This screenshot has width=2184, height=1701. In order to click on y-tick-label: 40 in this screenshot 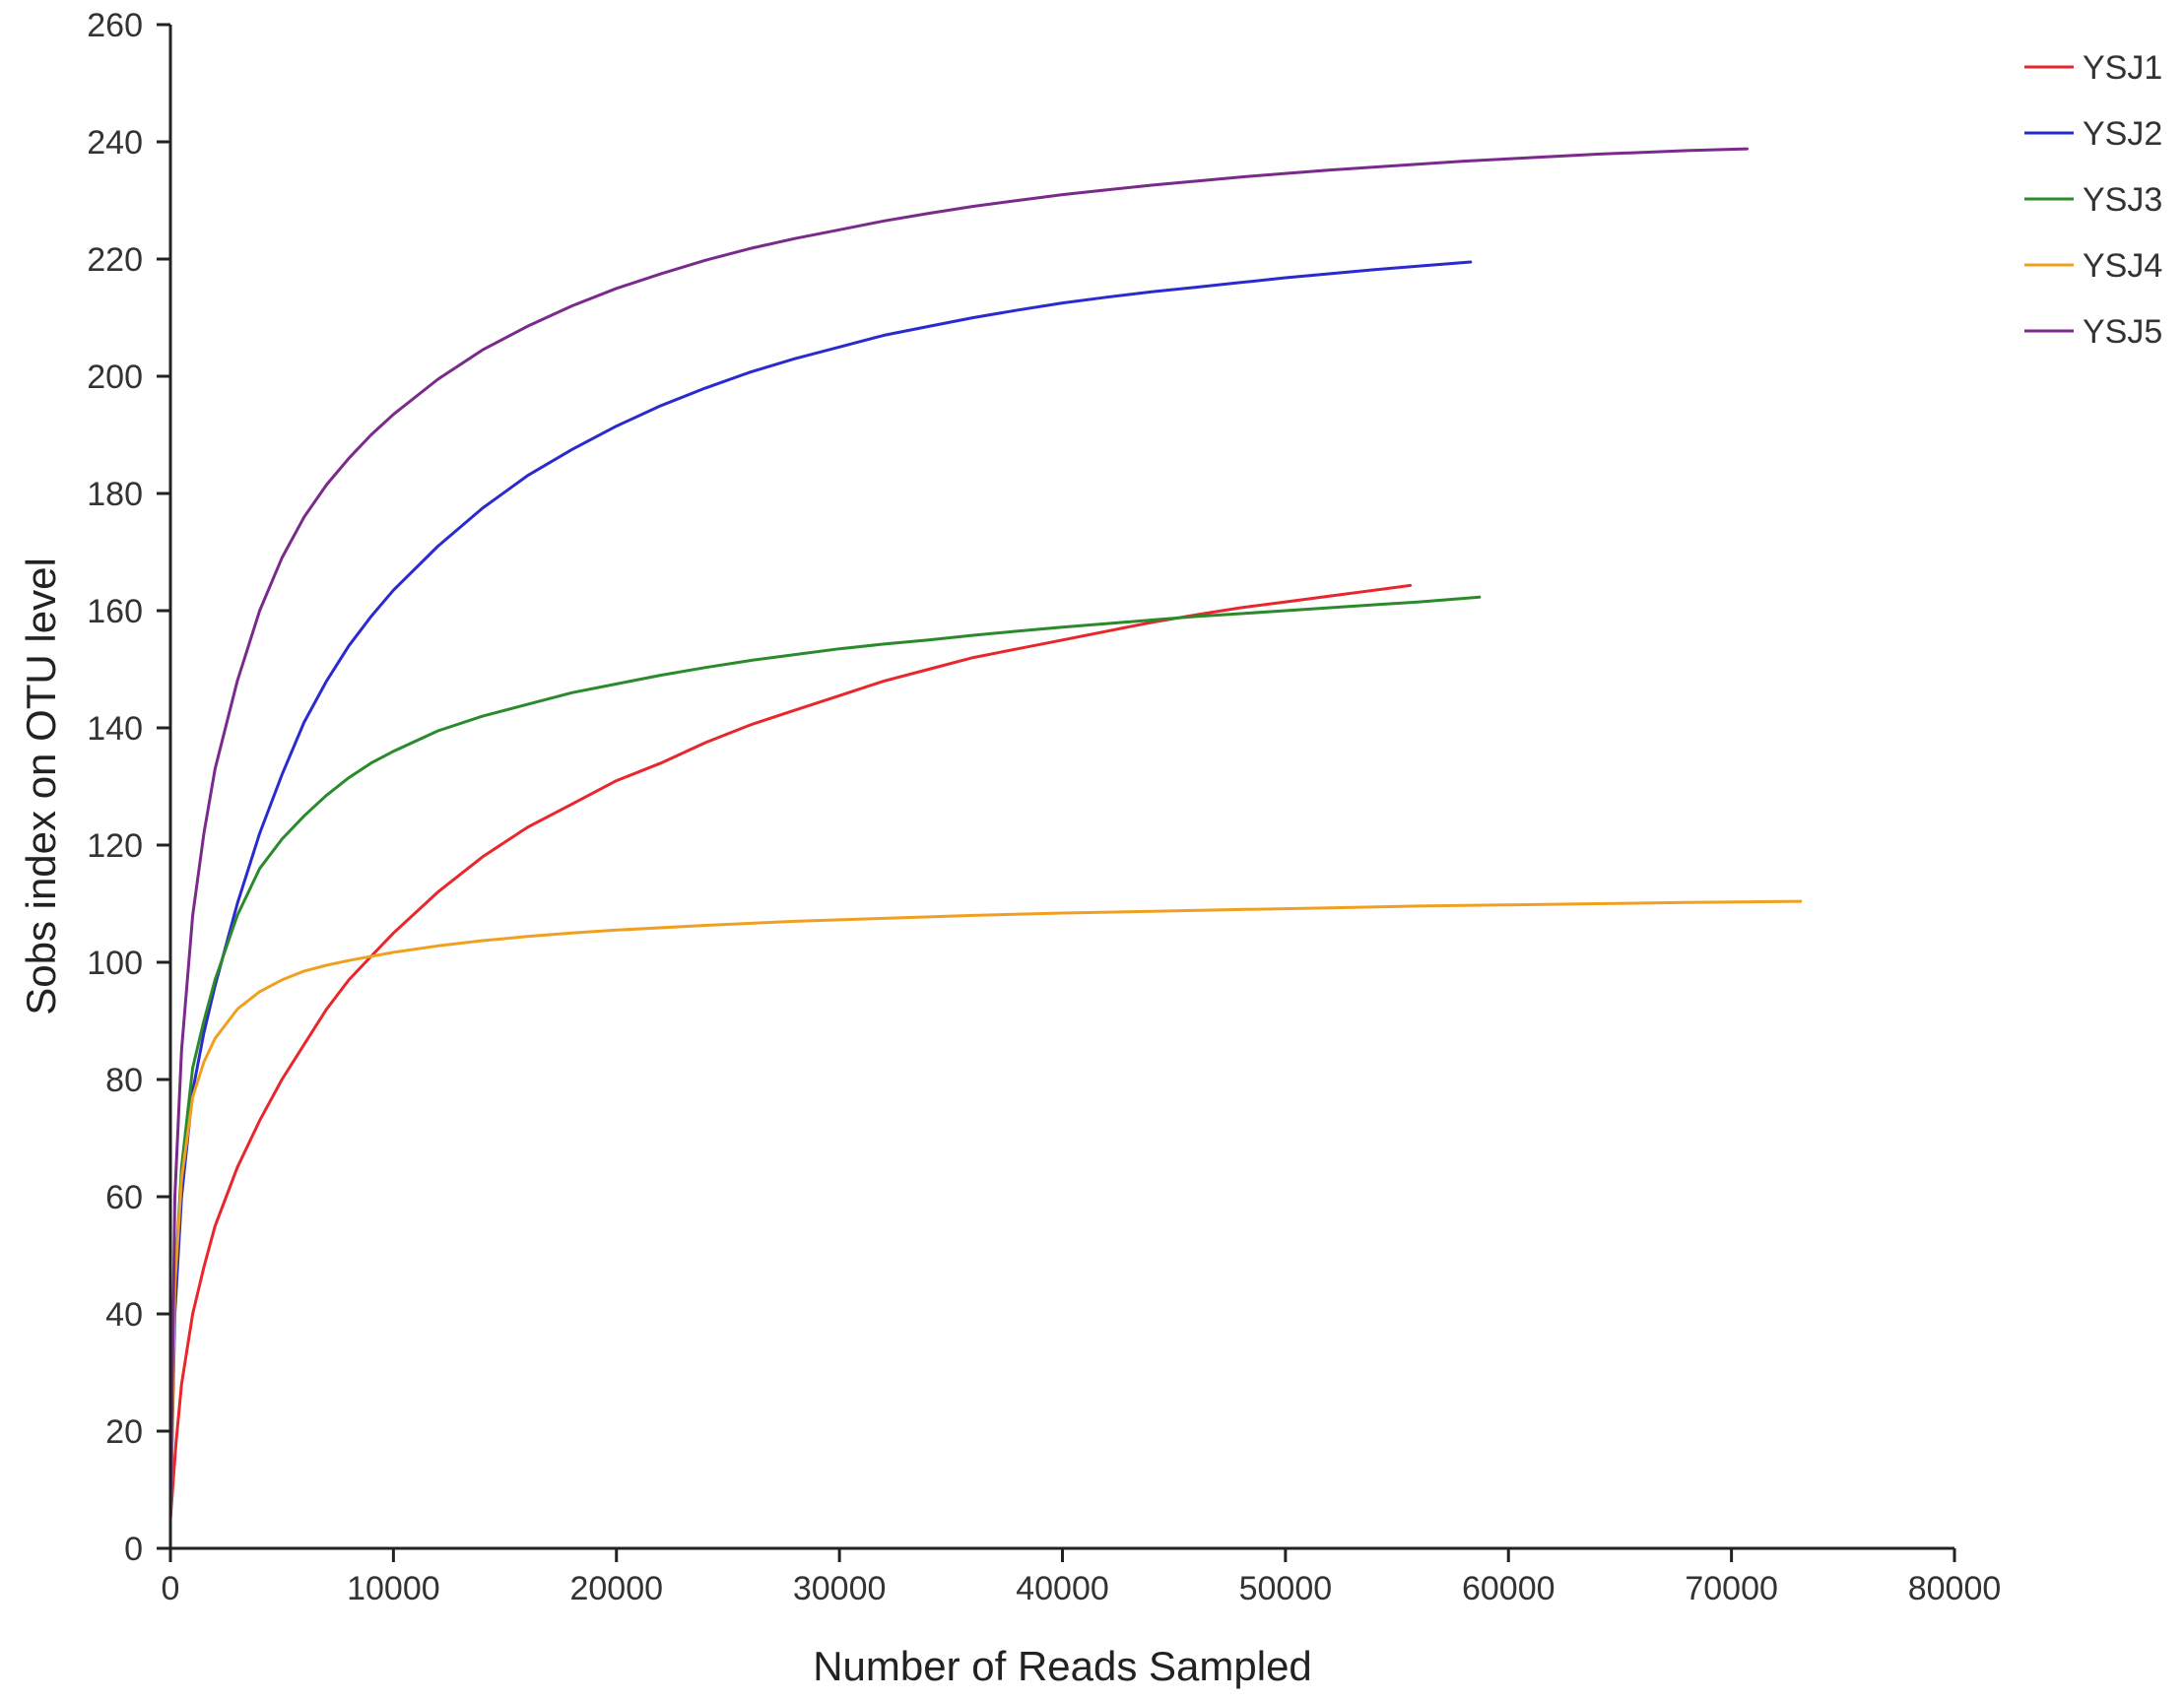, I will do `click(124, 1315)`.